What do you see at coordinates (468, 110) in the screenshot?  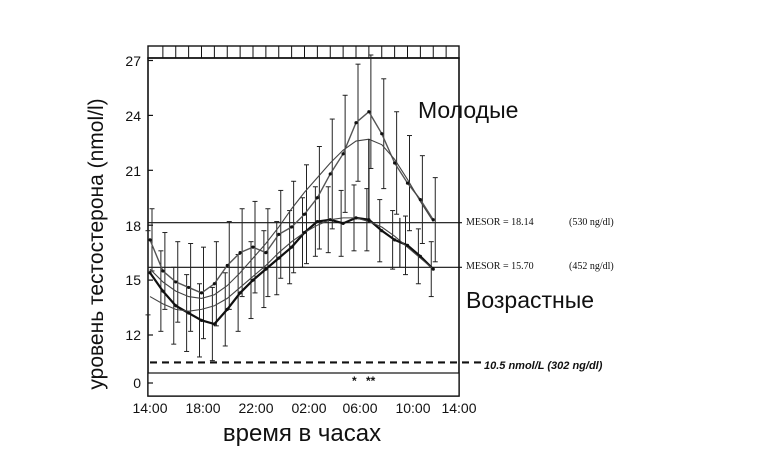 I see `series-label-young: Молодые` at bounding box center [468, 110].